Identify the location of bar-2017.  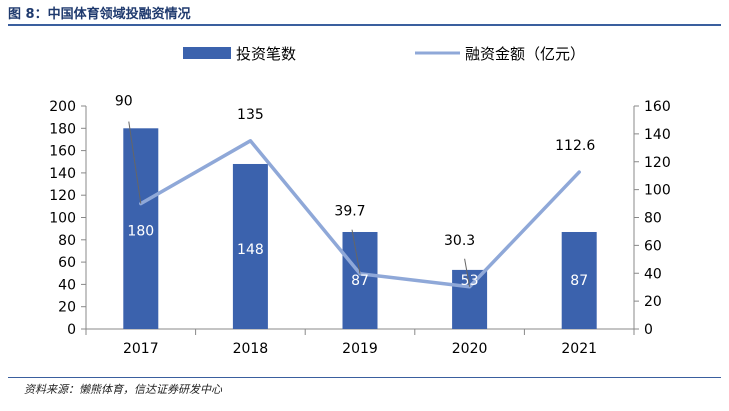
(141, 228).